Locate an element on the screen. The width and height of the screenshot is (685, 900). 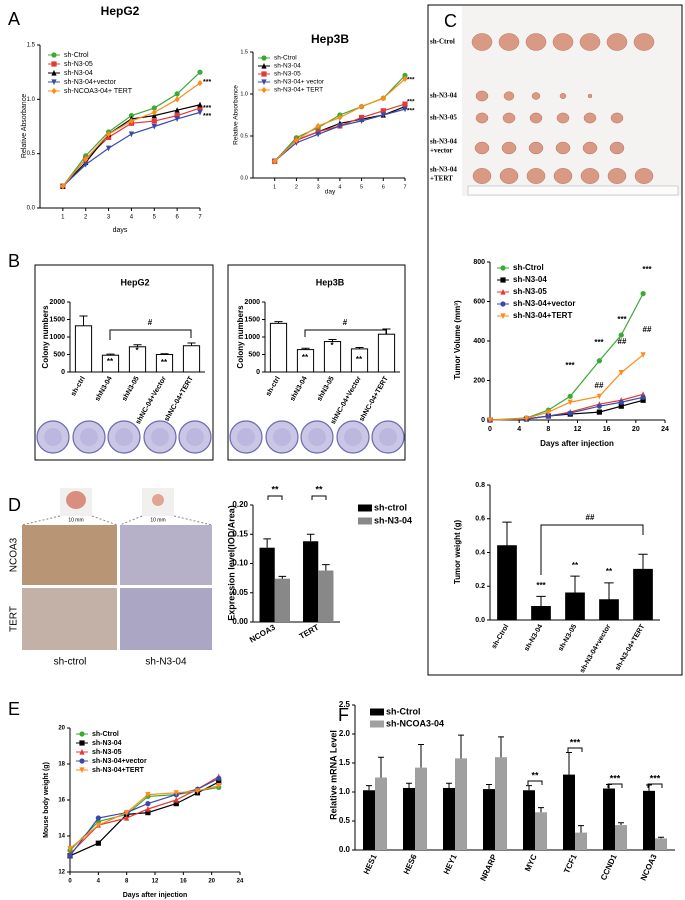
y-axis-label: Colony numbers is located at coordinates (45, 337).